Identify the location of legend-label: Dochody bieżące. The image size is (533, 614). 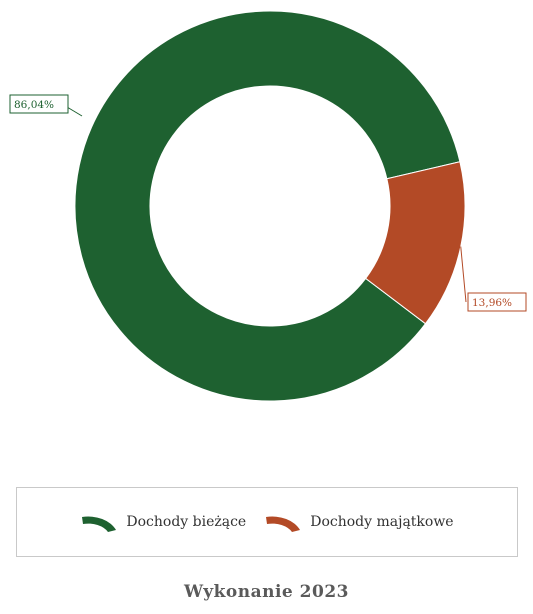
(186, 522).